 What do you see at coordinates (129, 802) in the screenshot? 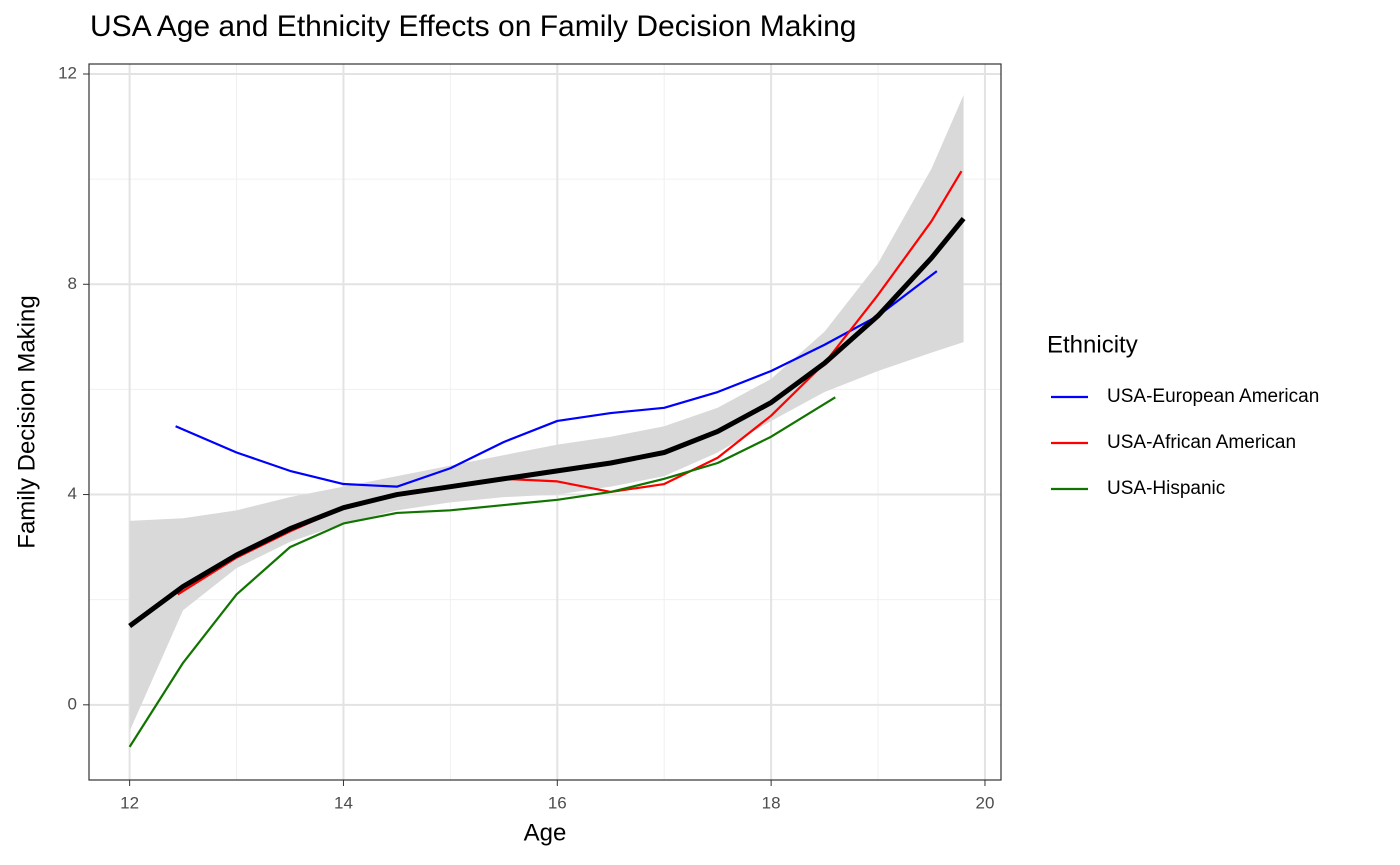
I see `x-tick-label: 12` at bounding box center [129, 802].